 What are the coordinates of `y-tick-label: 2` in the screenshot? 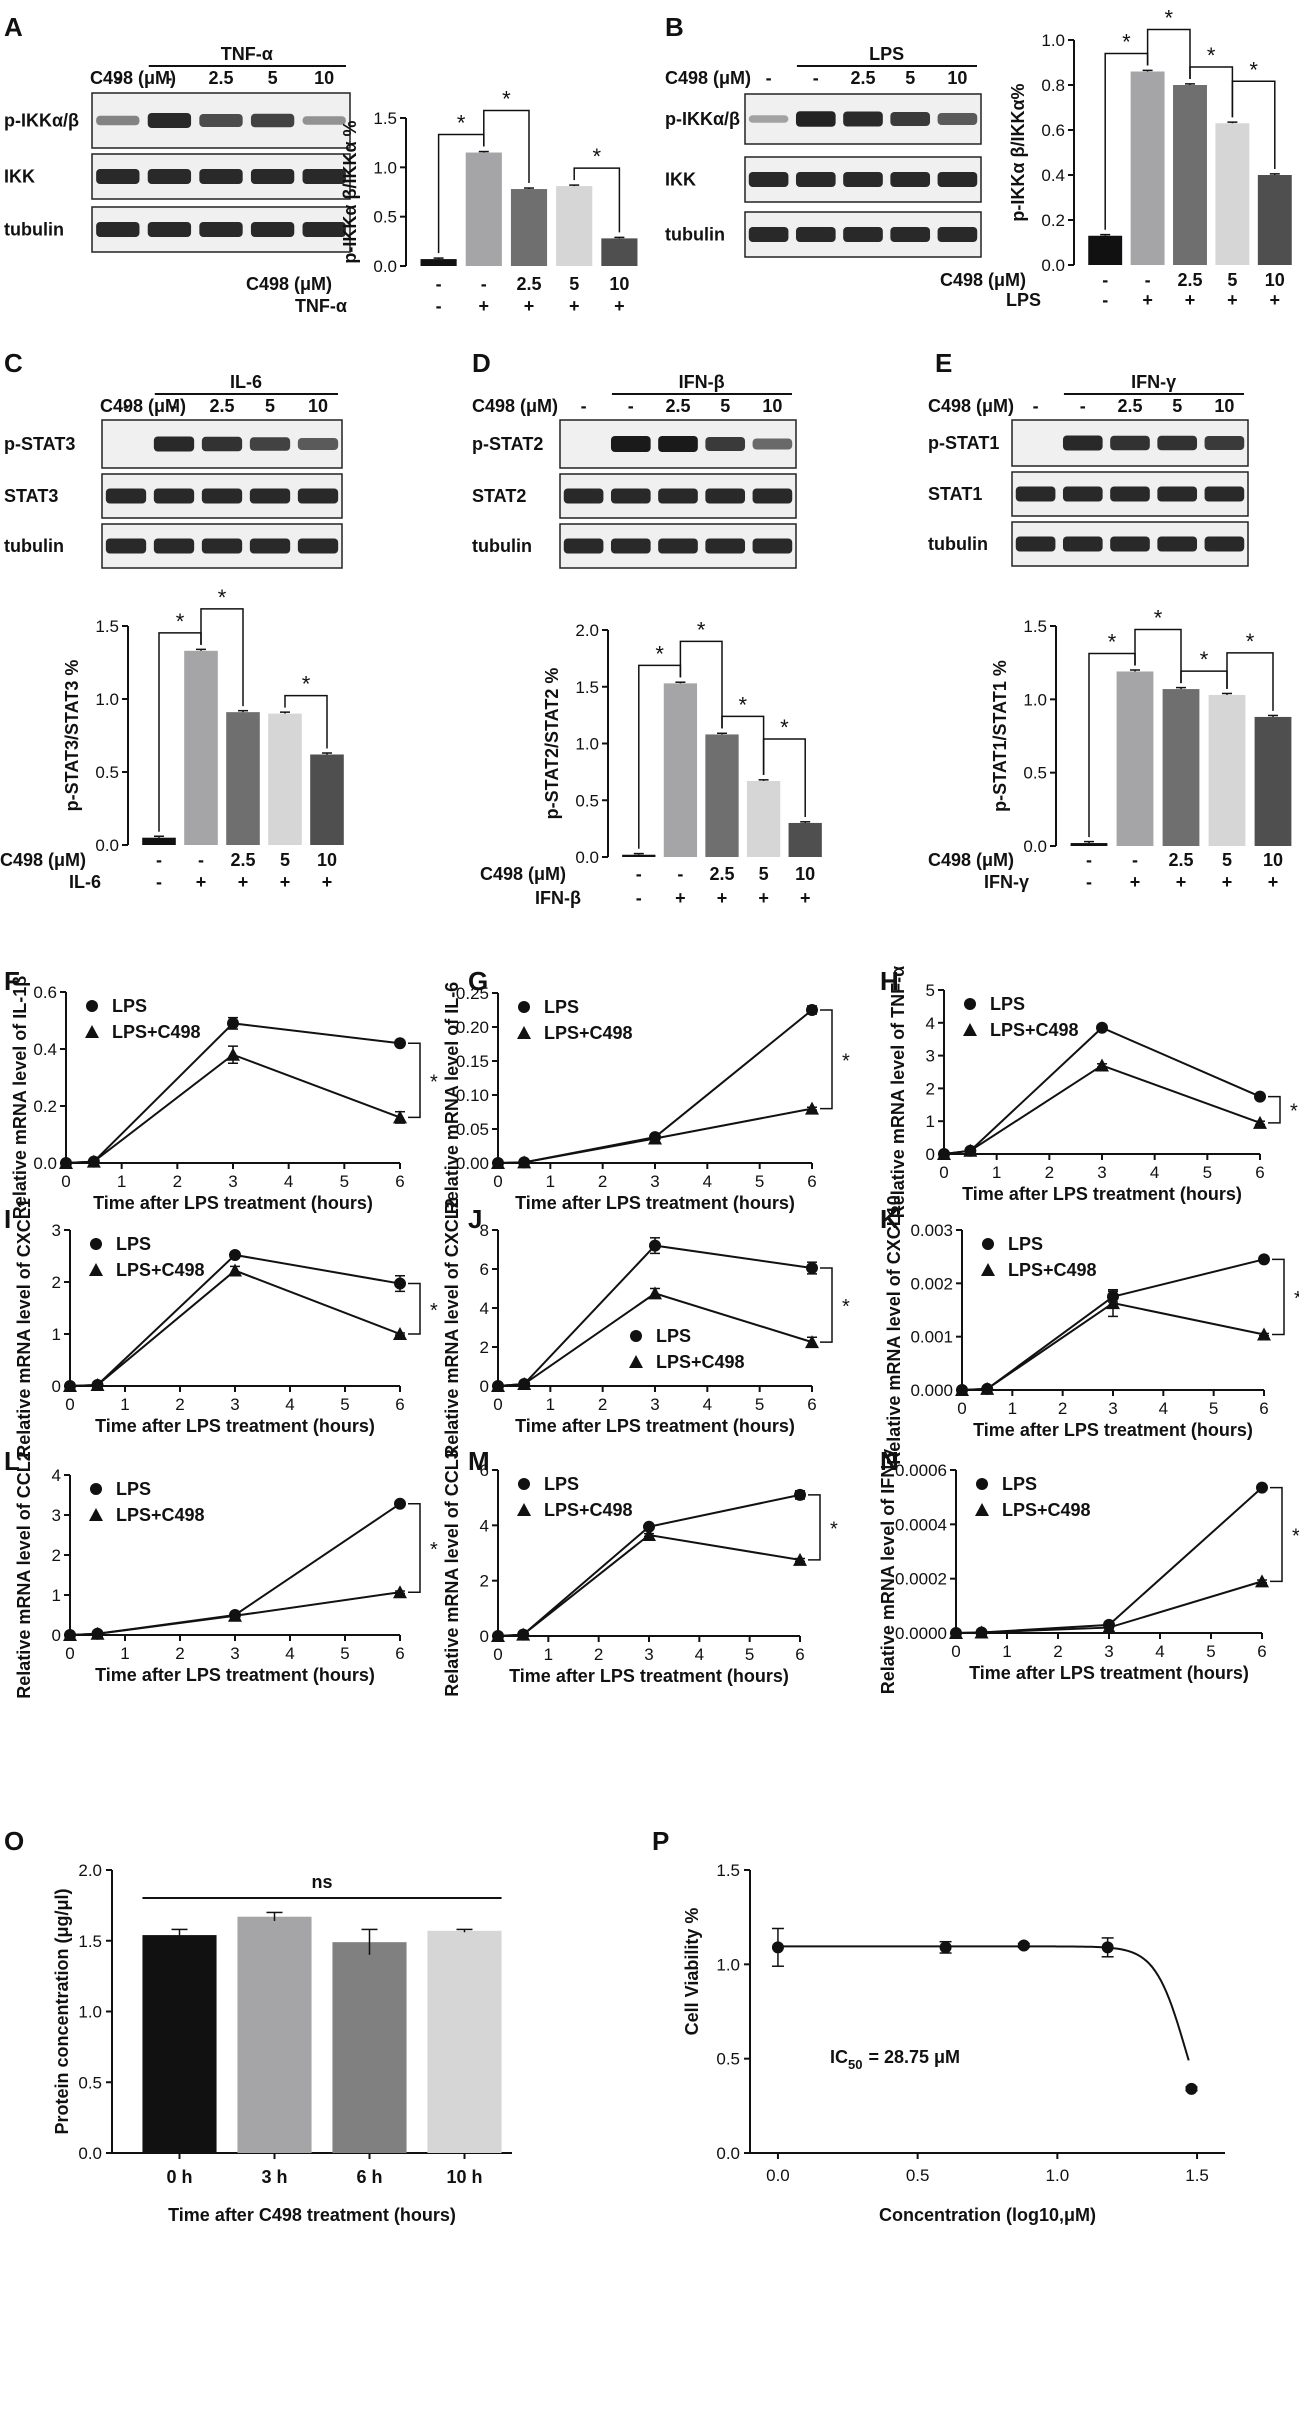 It's located at (484, 1347).